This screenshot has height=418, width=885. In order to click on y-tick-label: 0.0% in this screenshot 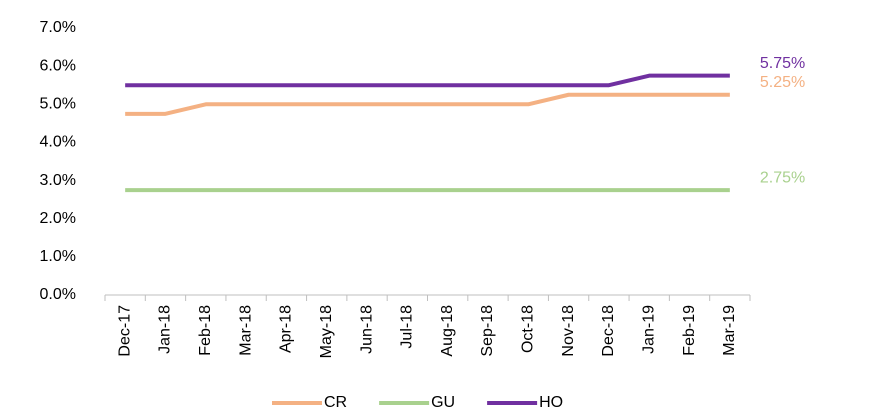, I will do `click(58, 294)`.